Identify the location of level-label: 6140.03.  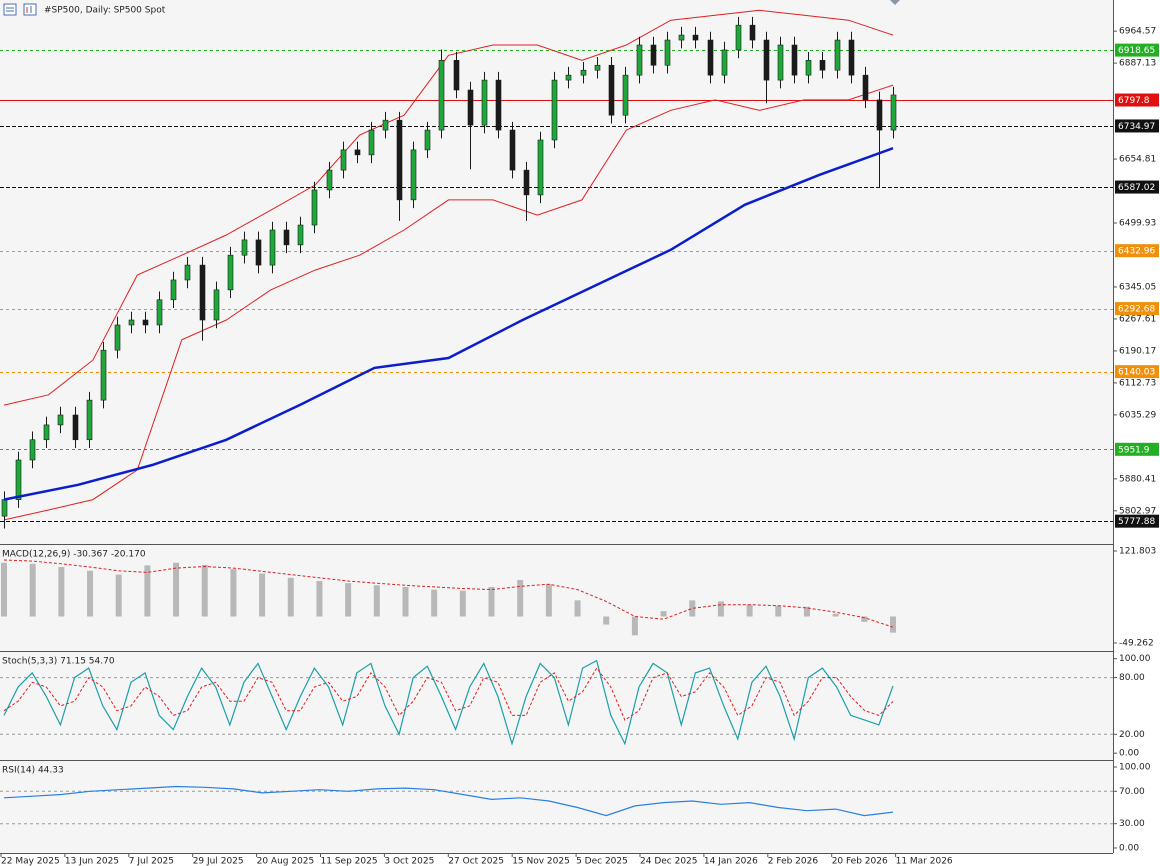
(1136, 373).